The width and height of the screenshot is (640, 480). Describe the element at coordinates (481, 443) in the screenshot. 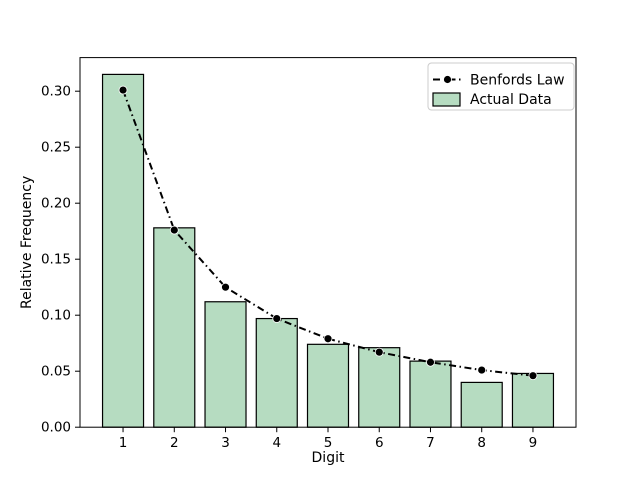

I see `x-tick-label: 8` at that location.